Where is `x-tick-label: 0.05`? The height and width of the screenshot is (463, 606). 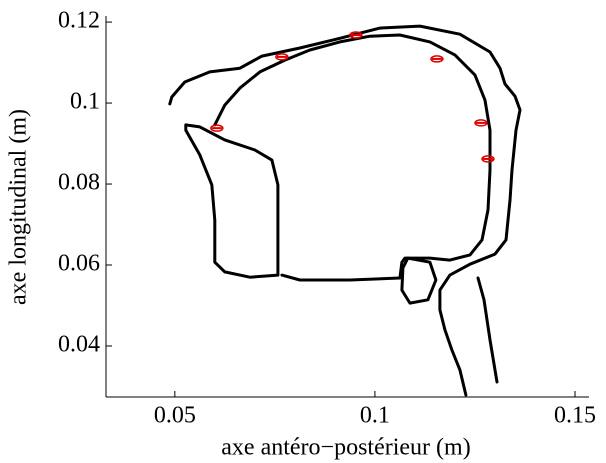 x-tick-label: 0.05 is located at coordinates (175, 416).